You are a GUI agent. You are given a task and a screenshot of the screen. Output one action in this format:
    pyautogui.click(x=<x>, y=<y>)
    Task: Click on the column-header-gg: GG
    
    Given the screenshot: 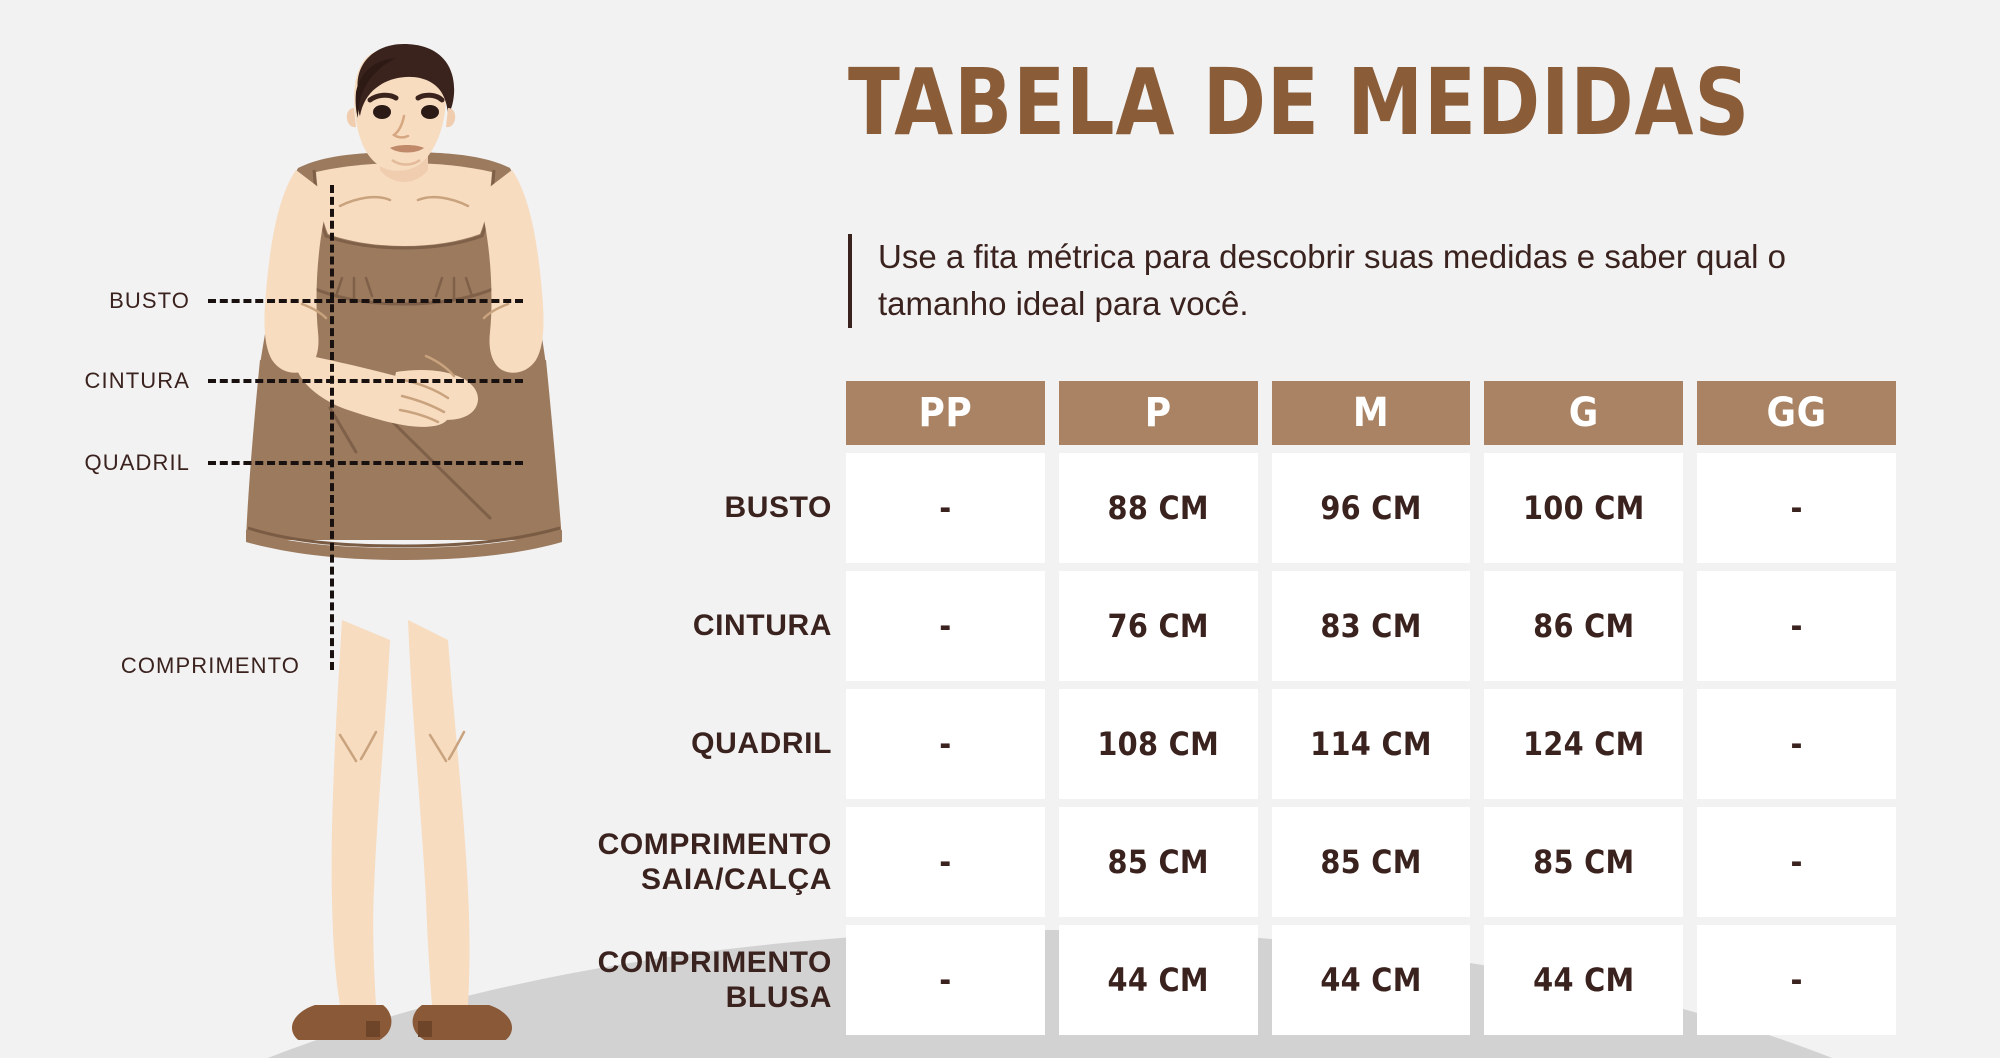 What is the action you would take?
    pyautogui.click(x=1796, y=413)
    